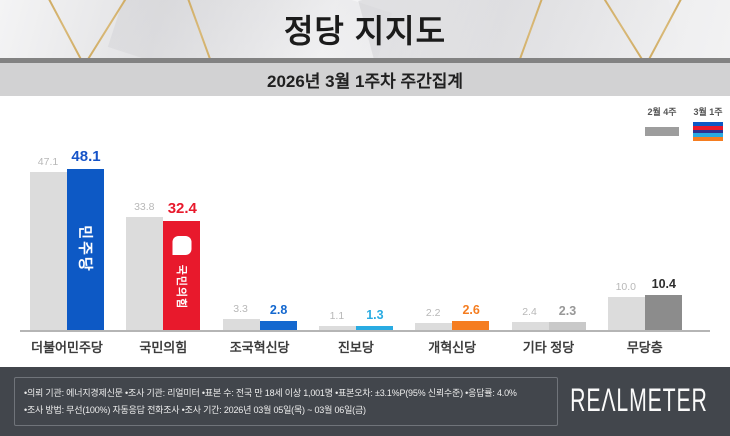 The width and height of the screenshot is (730, 436). I want to click on subtitle-bar: 2026년 3월 1주차 주간집계, so click(365, 79).